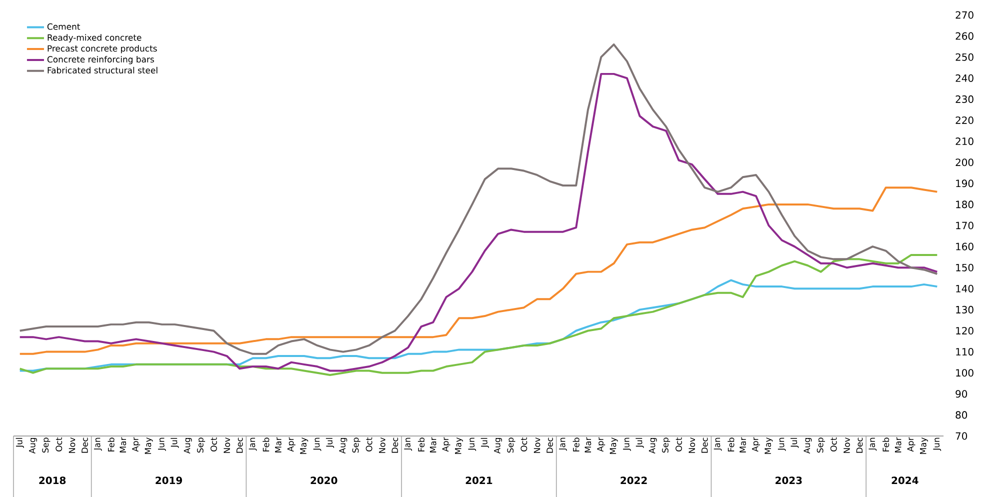  What do you see at coordinates (965, 57) in the screenshot?
I see `y-tick-label: 250` at bounding box center [965, 57].